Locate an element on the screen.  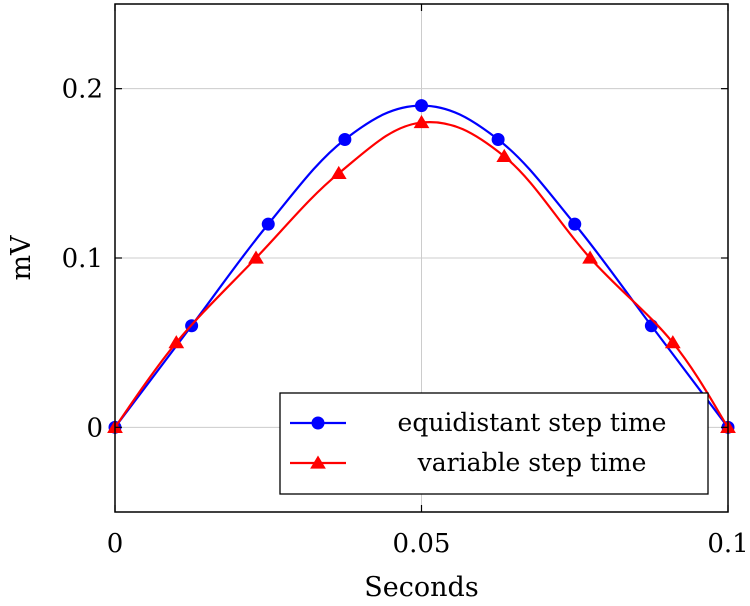
y-tick-label: 0.2 is located at coordinates (82, 90).